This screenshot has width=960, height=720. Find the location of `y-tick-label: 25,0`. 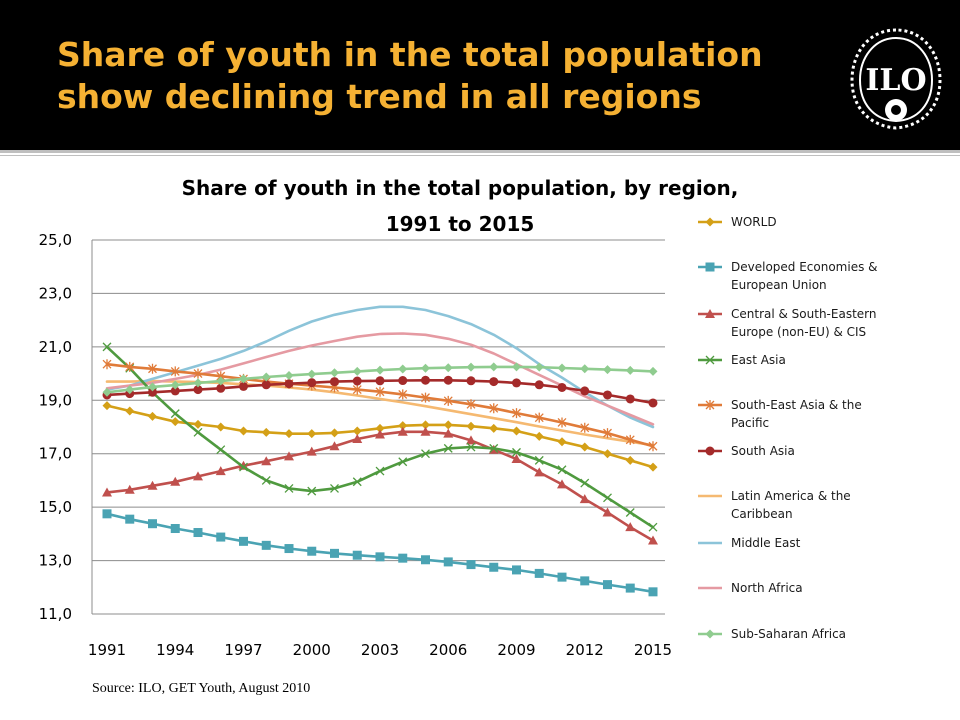

y-tick-label: 25,0 is located at coordinates (55, 240).